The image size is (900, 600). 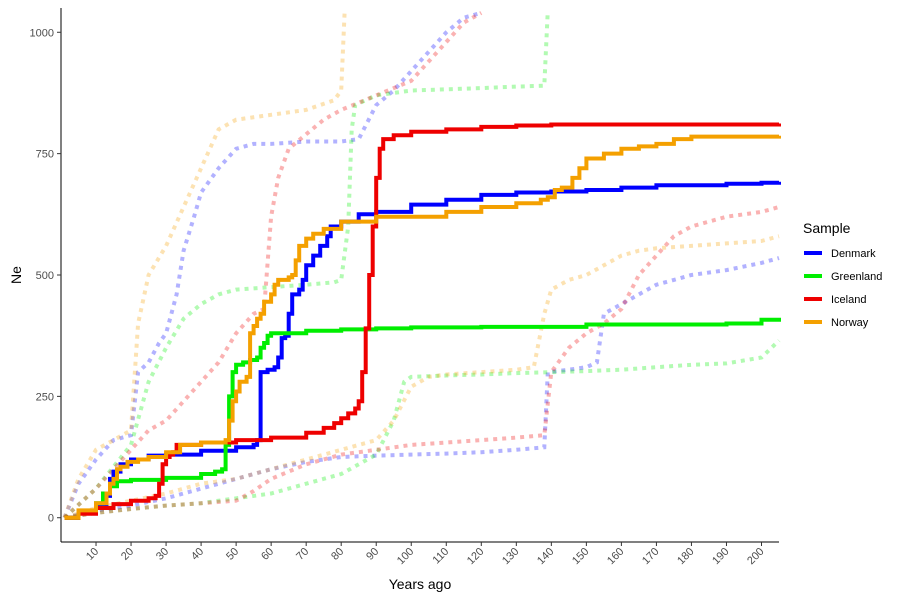 I want to click on x-tick-label: 130, so click(x=510, y=556).